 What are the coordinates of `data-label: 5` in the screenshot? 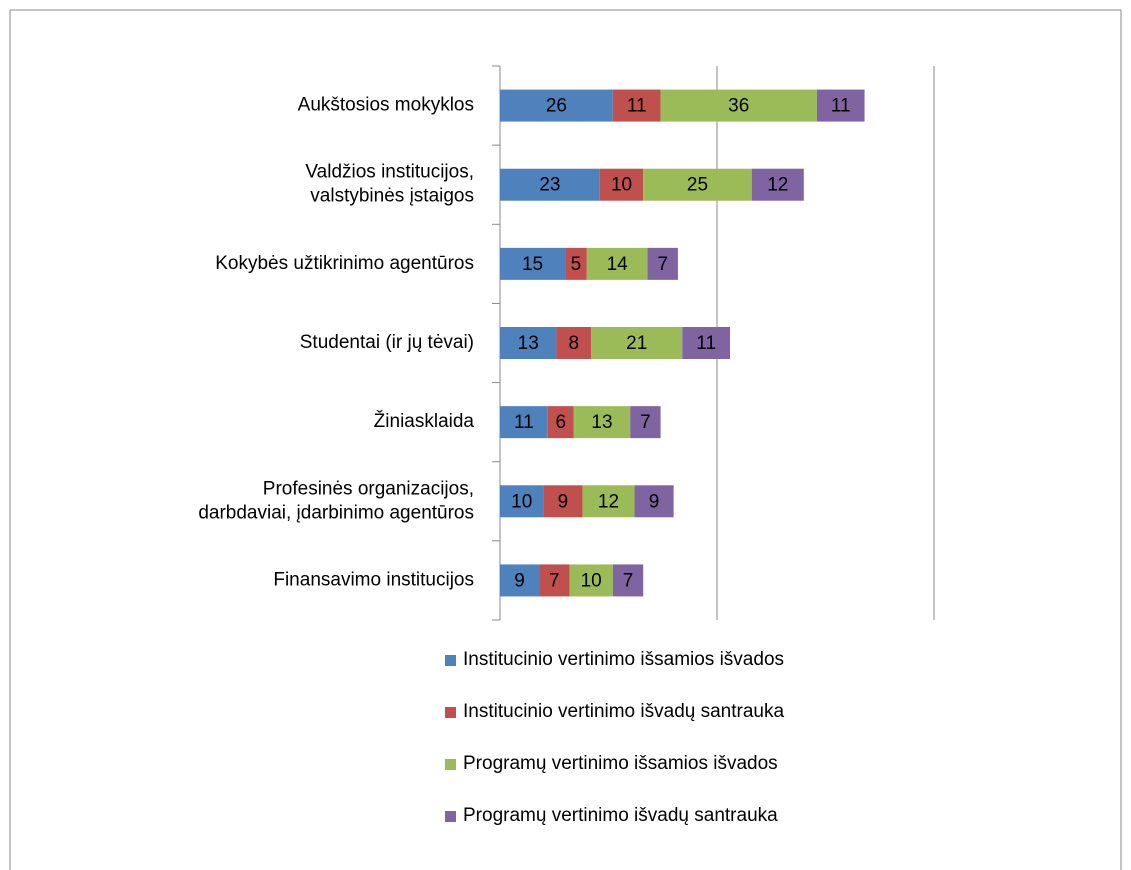 It's located at (576, 264).